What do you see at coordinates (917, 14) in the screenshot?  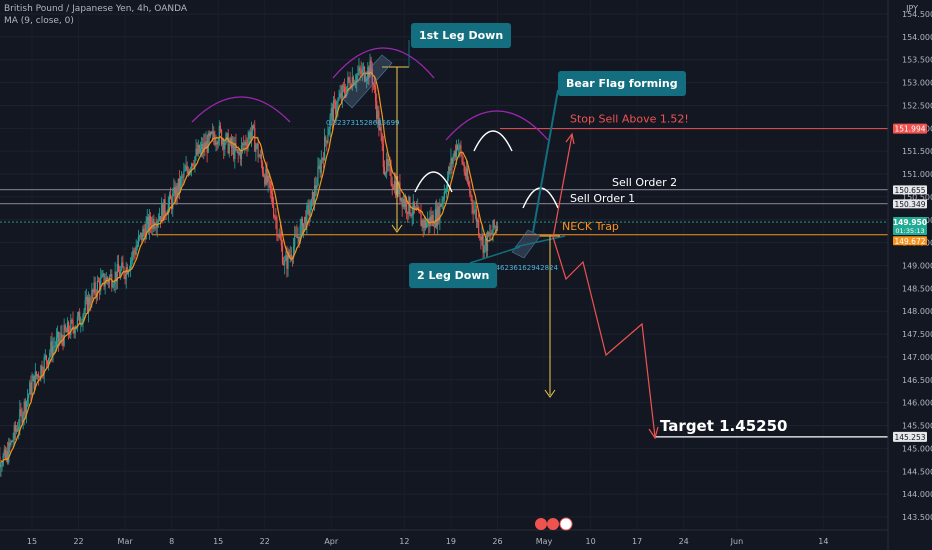 I see `y-tick-label: 154.500` at bounding box center [917, 14].